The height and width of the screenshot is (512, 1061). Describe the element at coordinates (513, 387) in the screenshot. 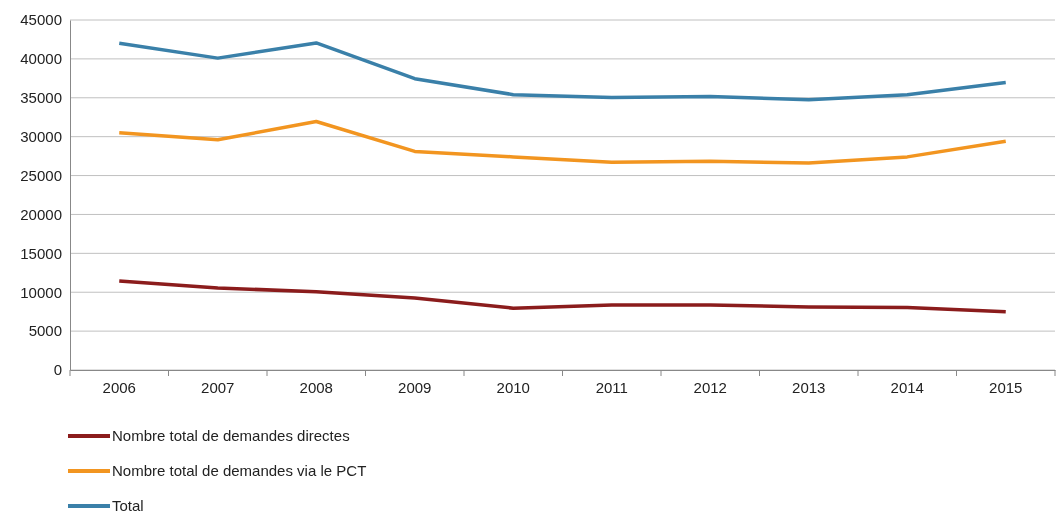

I see `x-tick-label: 2010` at that location.